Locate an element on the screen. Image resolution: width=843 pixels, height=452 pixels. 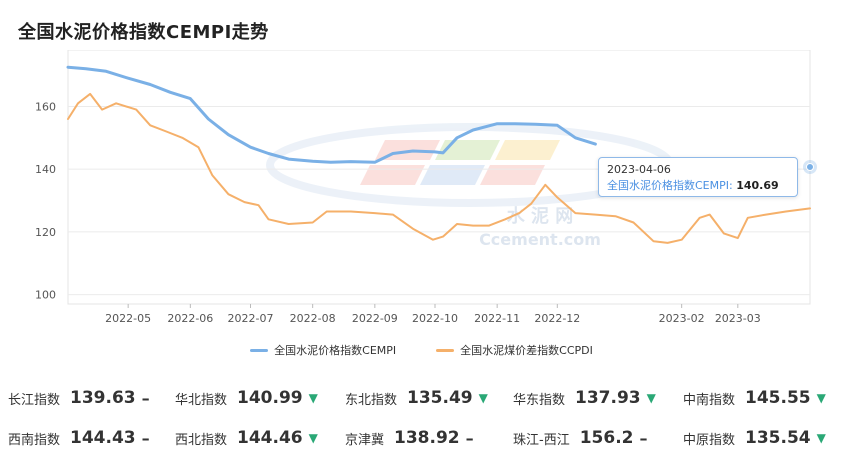
index-value: 138.92 is located at coordinates (427, 438).